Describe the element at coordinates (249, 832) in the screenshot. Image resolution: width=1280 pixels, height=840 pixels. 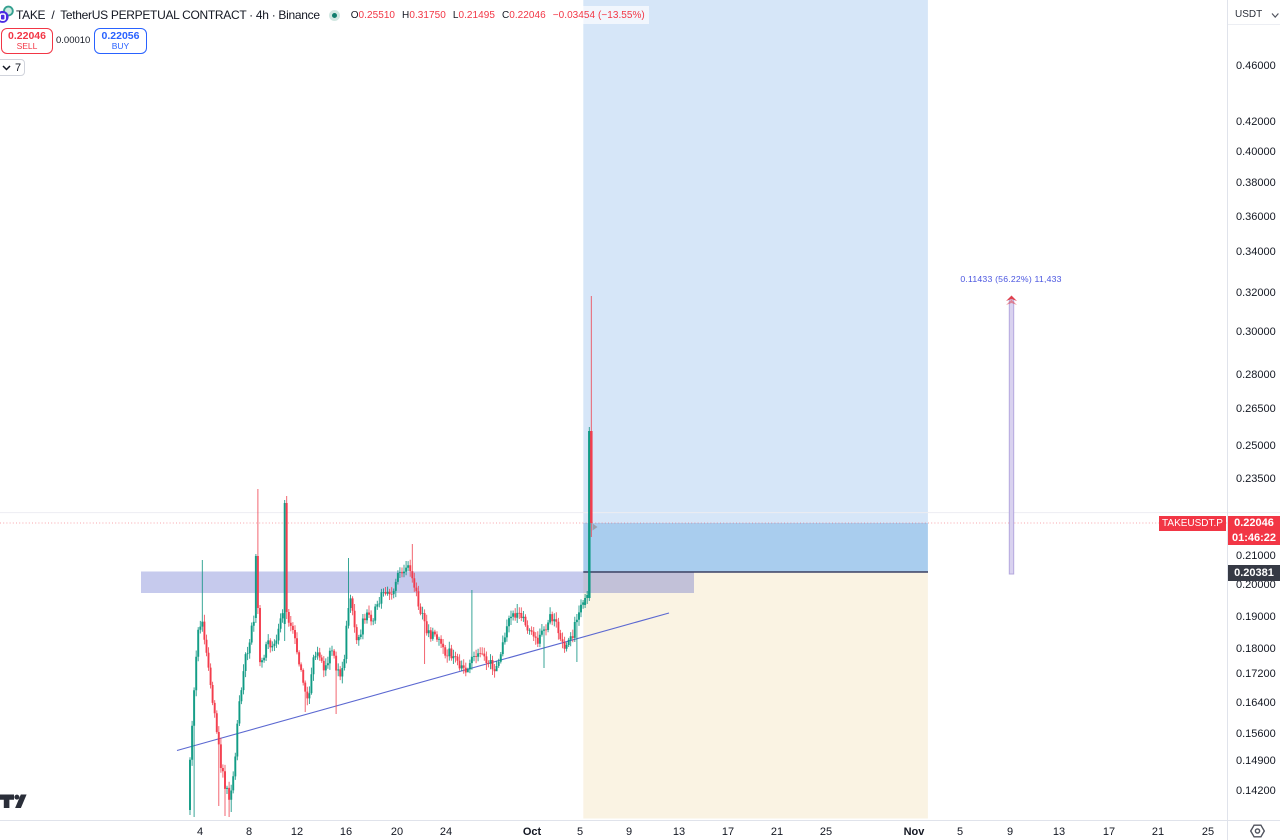
I see `svg-text: 8` at that location.